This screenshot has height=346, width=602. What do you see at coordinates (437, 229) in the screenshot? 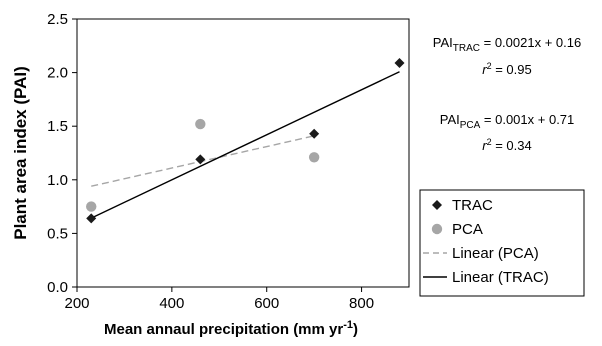
I see `legend-marker-pca` at bounding box center [437, 229].